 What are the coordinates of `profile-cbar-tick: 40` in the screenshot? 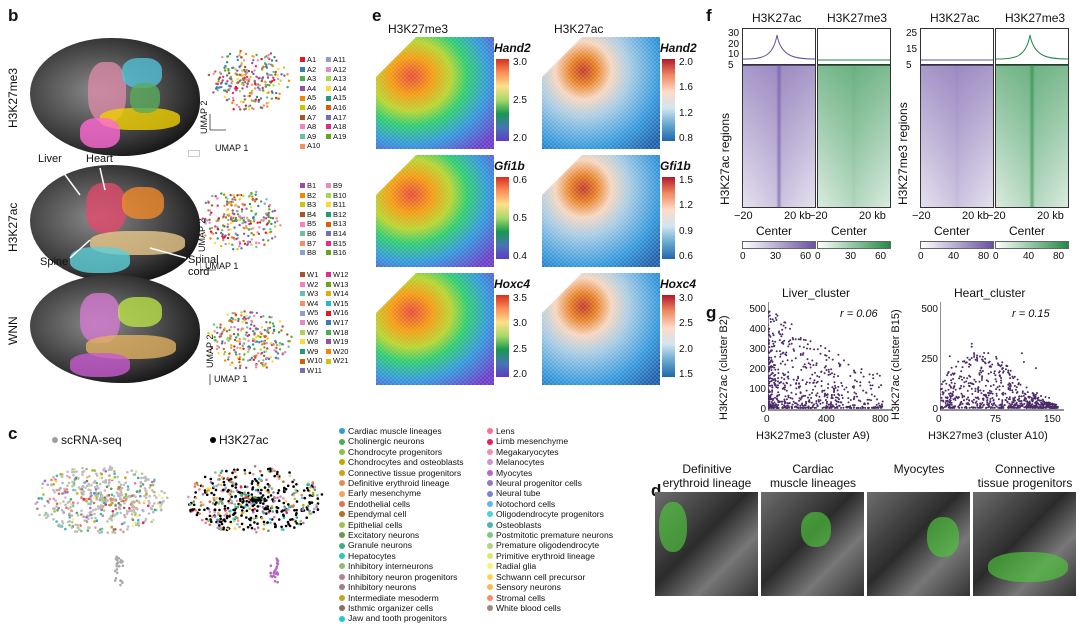 It's located at (1029, 256).